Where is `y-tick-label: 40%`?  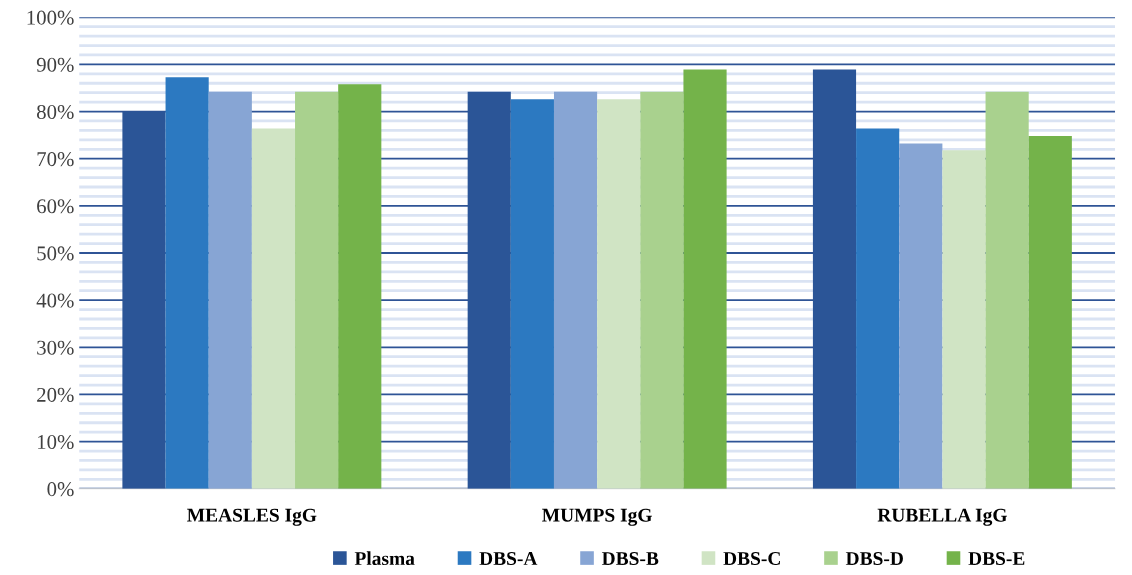 y-tick-label: 40% is located at coordinates (55, 300).